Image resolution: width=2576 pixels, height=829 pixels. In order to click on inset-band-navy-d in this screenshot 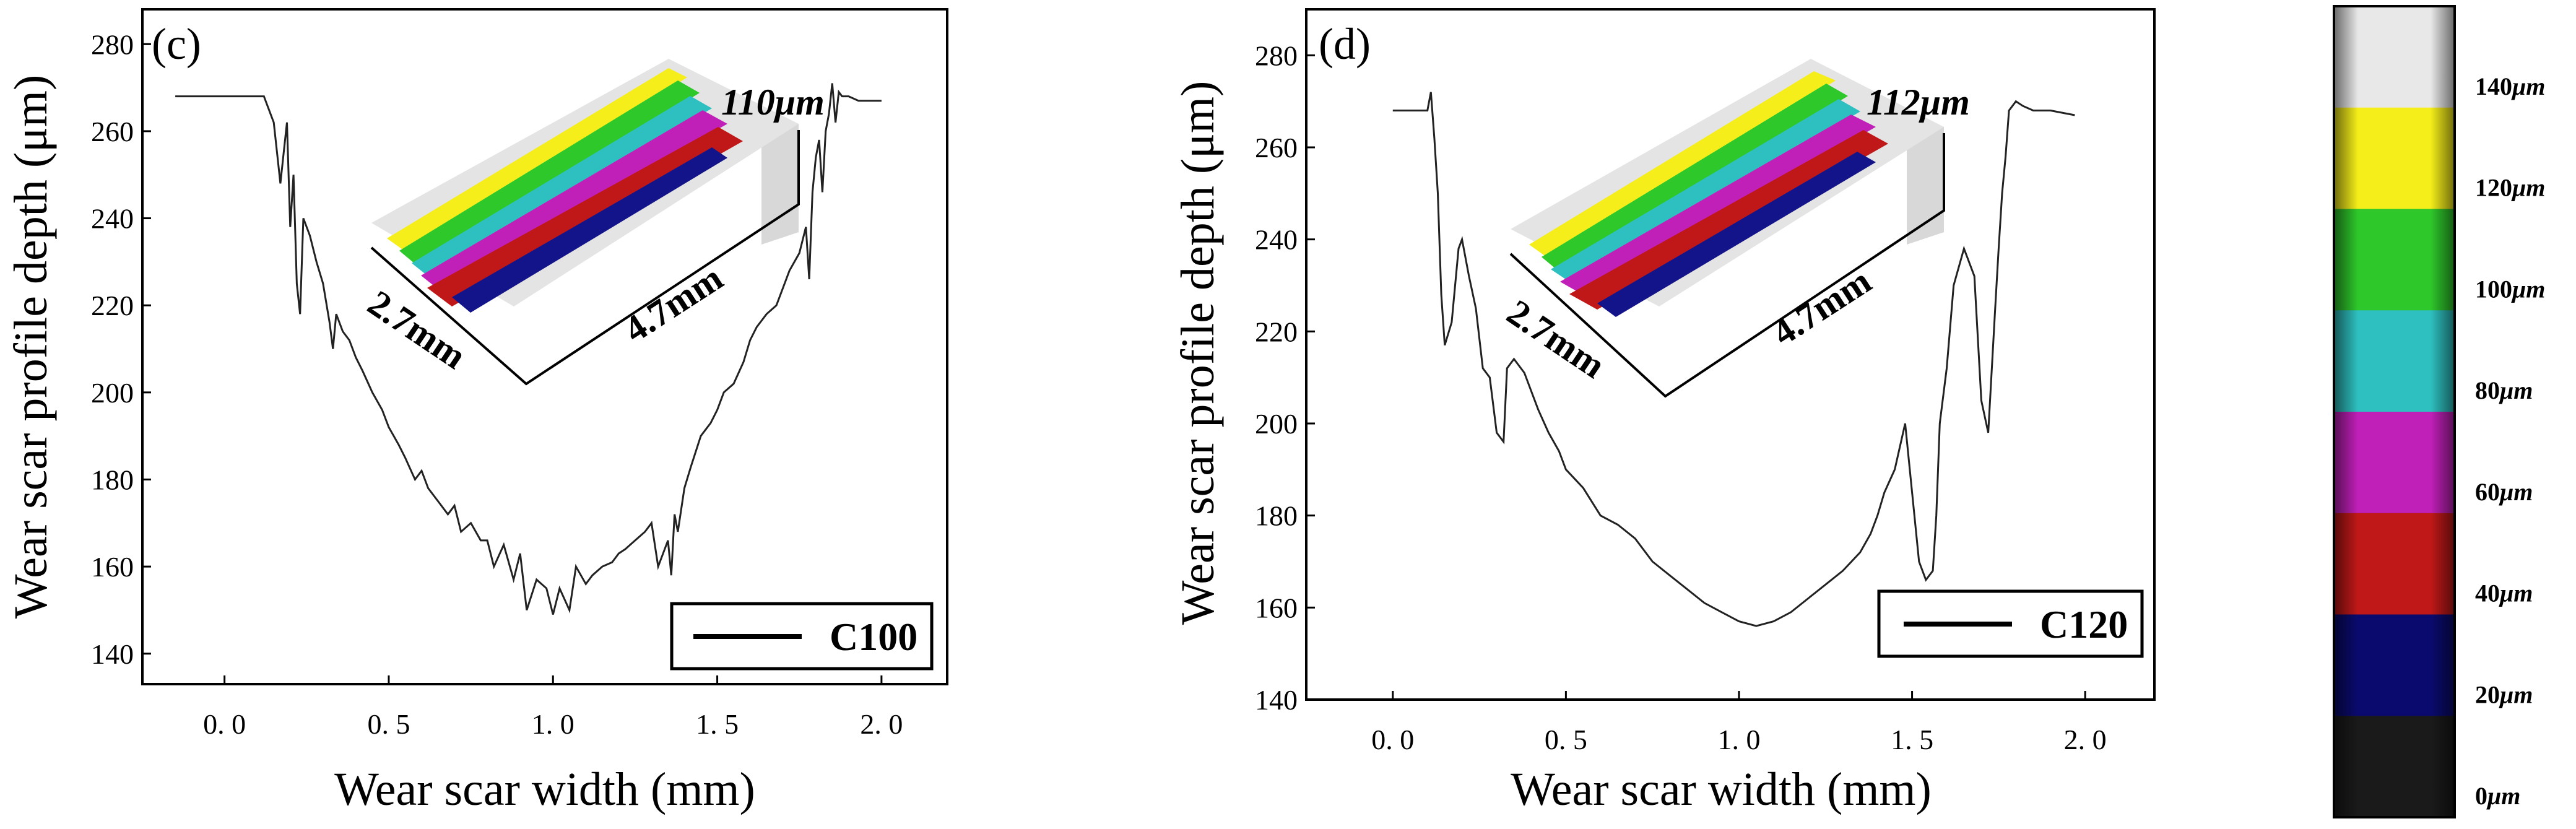, I will do `click(1736, 234)`.